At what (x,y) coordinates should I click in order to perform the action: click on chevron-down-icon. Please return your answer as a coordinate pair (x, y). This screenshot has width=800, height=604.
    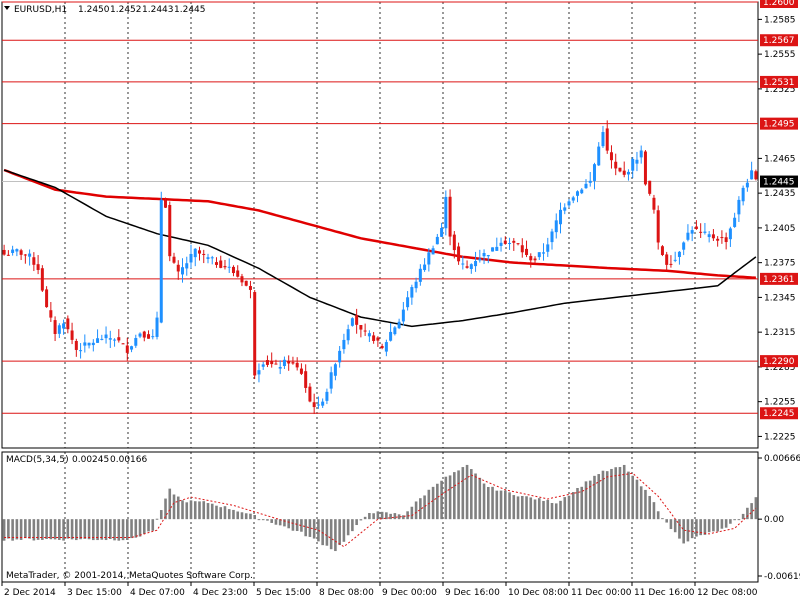
    Looking at the image, I should click on (7, 8).